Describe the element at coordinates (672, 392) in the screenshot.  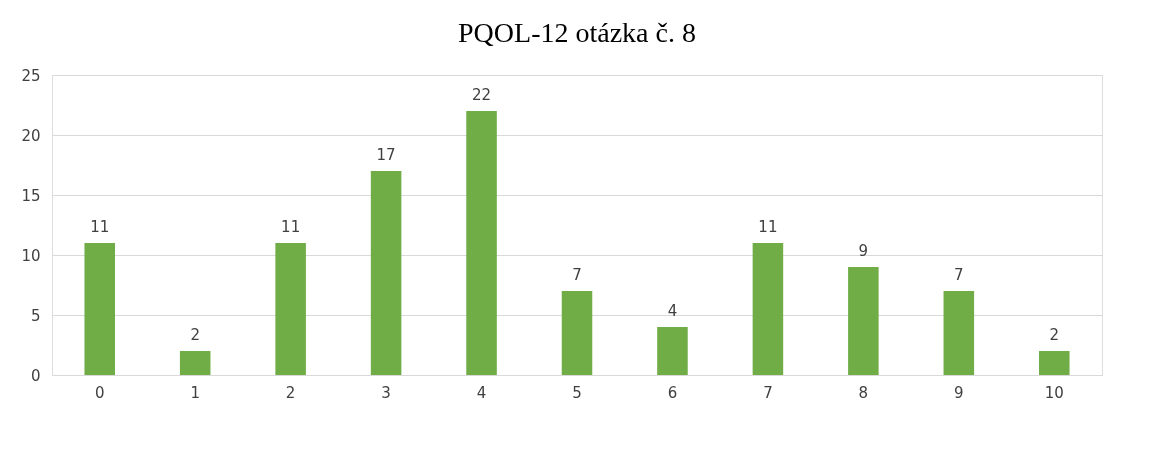
I see `x-tick-label: 6` at that location.